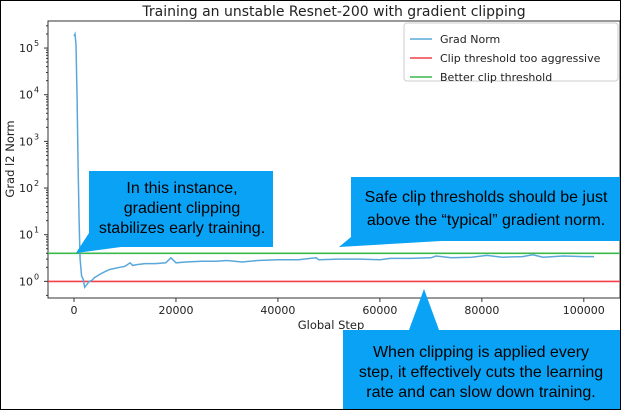  Describe the element at coordinates (486, 197) in the screenshot. I see `callout-text-line: Safe clip thresholds should be just` at that location.